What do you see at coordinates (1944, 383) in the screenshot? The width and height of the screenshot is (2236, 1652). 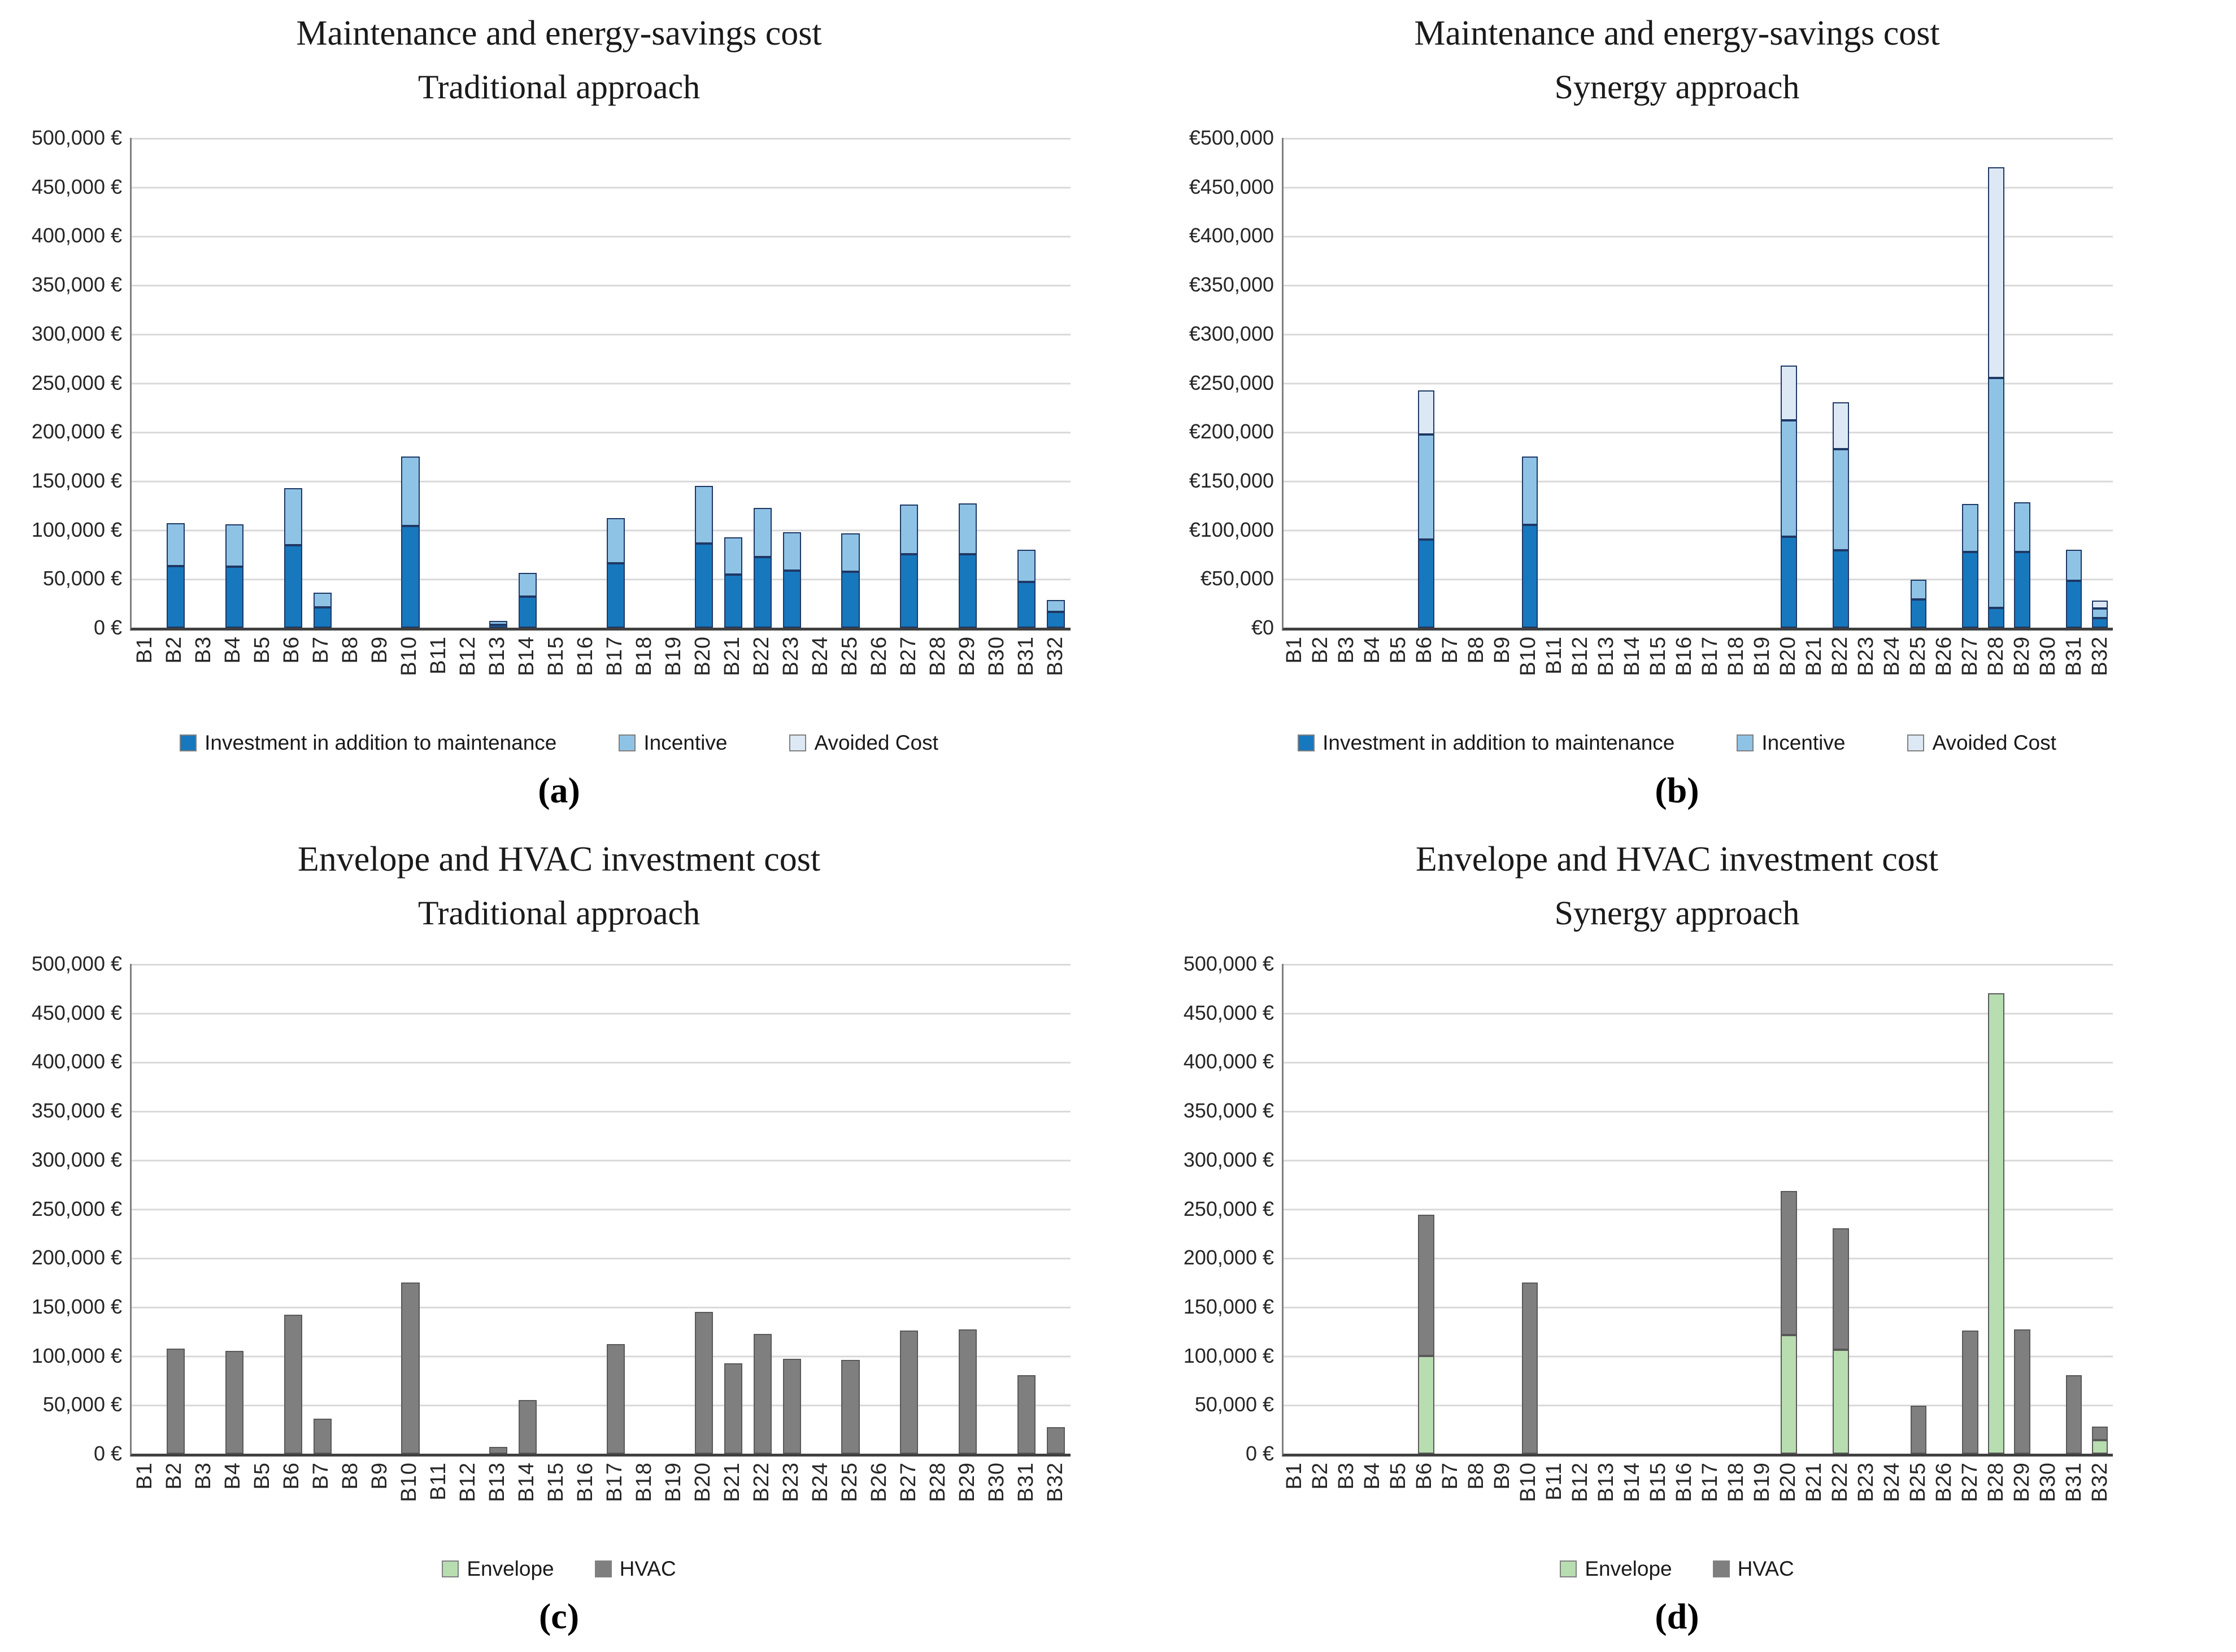 I see `bar-B26` at bounding box center [1944, 383].